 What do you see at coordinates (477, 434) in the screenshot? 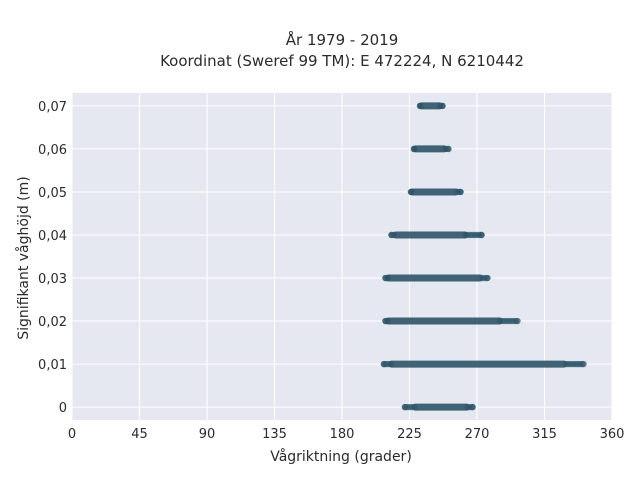
I see `x-tick-label: 270` at bounding box center [477, 434].